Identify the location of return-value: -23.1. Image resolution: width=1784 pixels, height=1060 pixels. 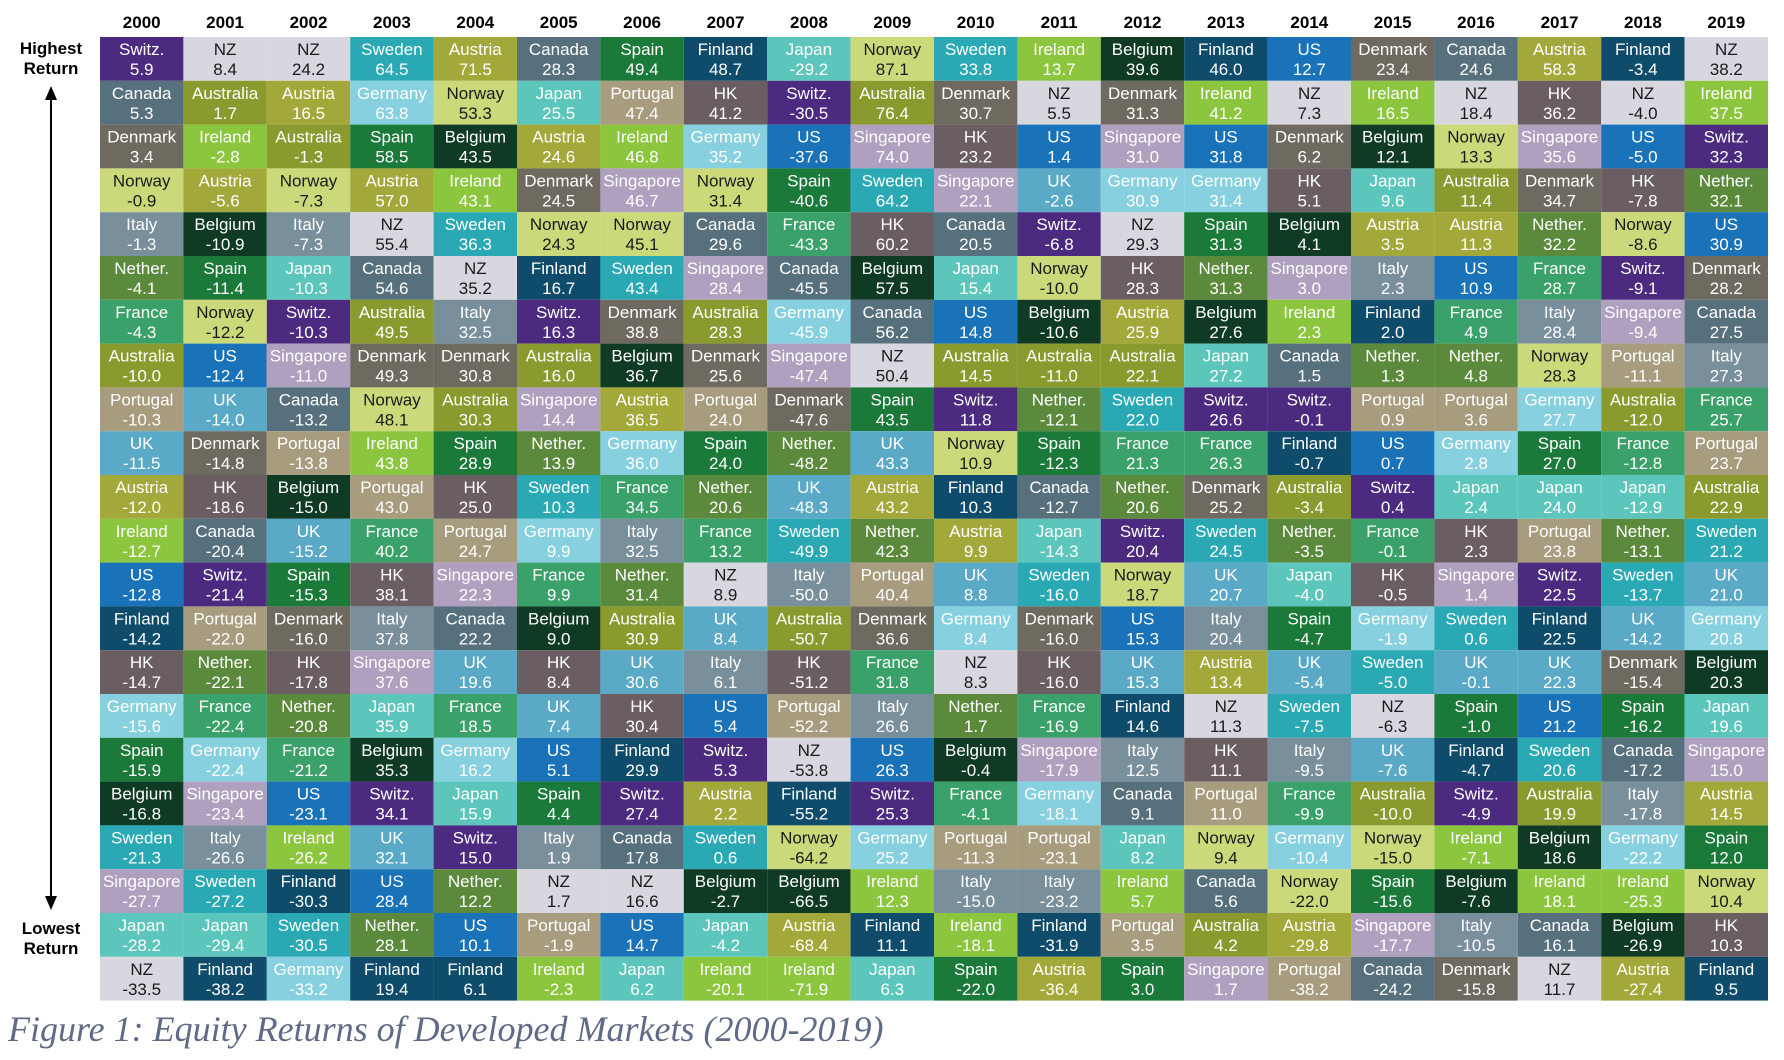
(1059, 857).